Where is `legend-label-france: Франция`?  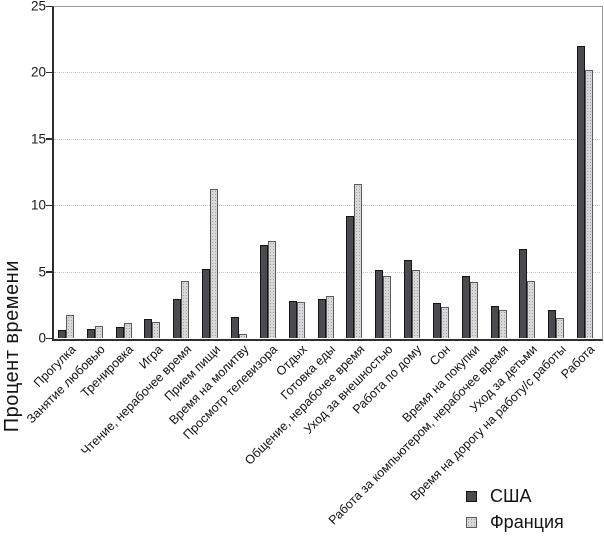
legend-label-france: Франция is located at coordinates (527, 522).